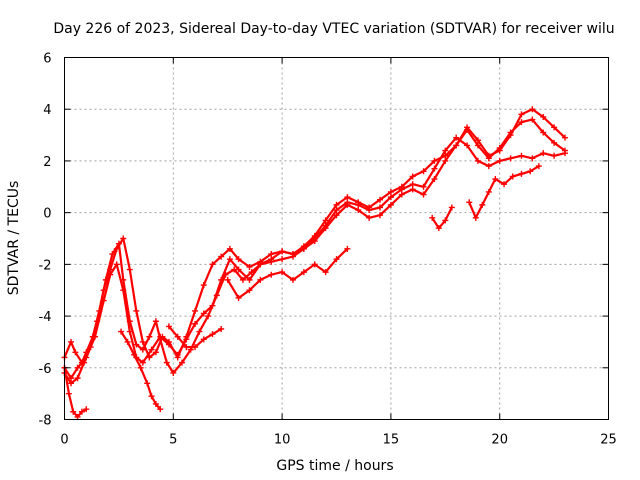 The height and width of the screenshot is (480, 640). I want to click on y-axis-label: SDTVAR / TECUs, so click(14, 238).